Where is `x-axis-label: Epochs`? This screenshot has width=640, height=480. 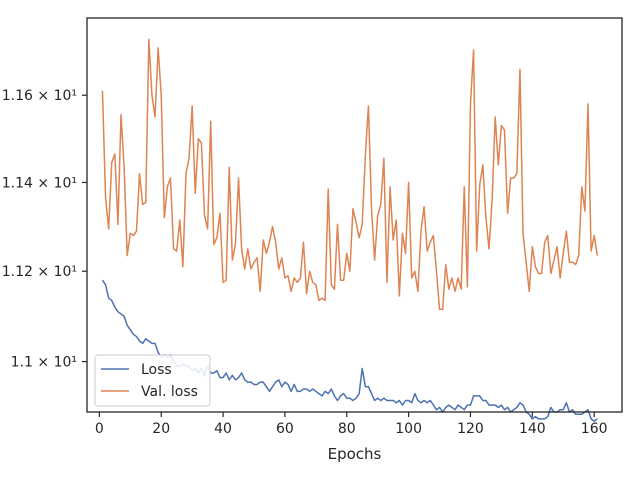
x-axis-label: Epochs is located at coordinates (355, 454).